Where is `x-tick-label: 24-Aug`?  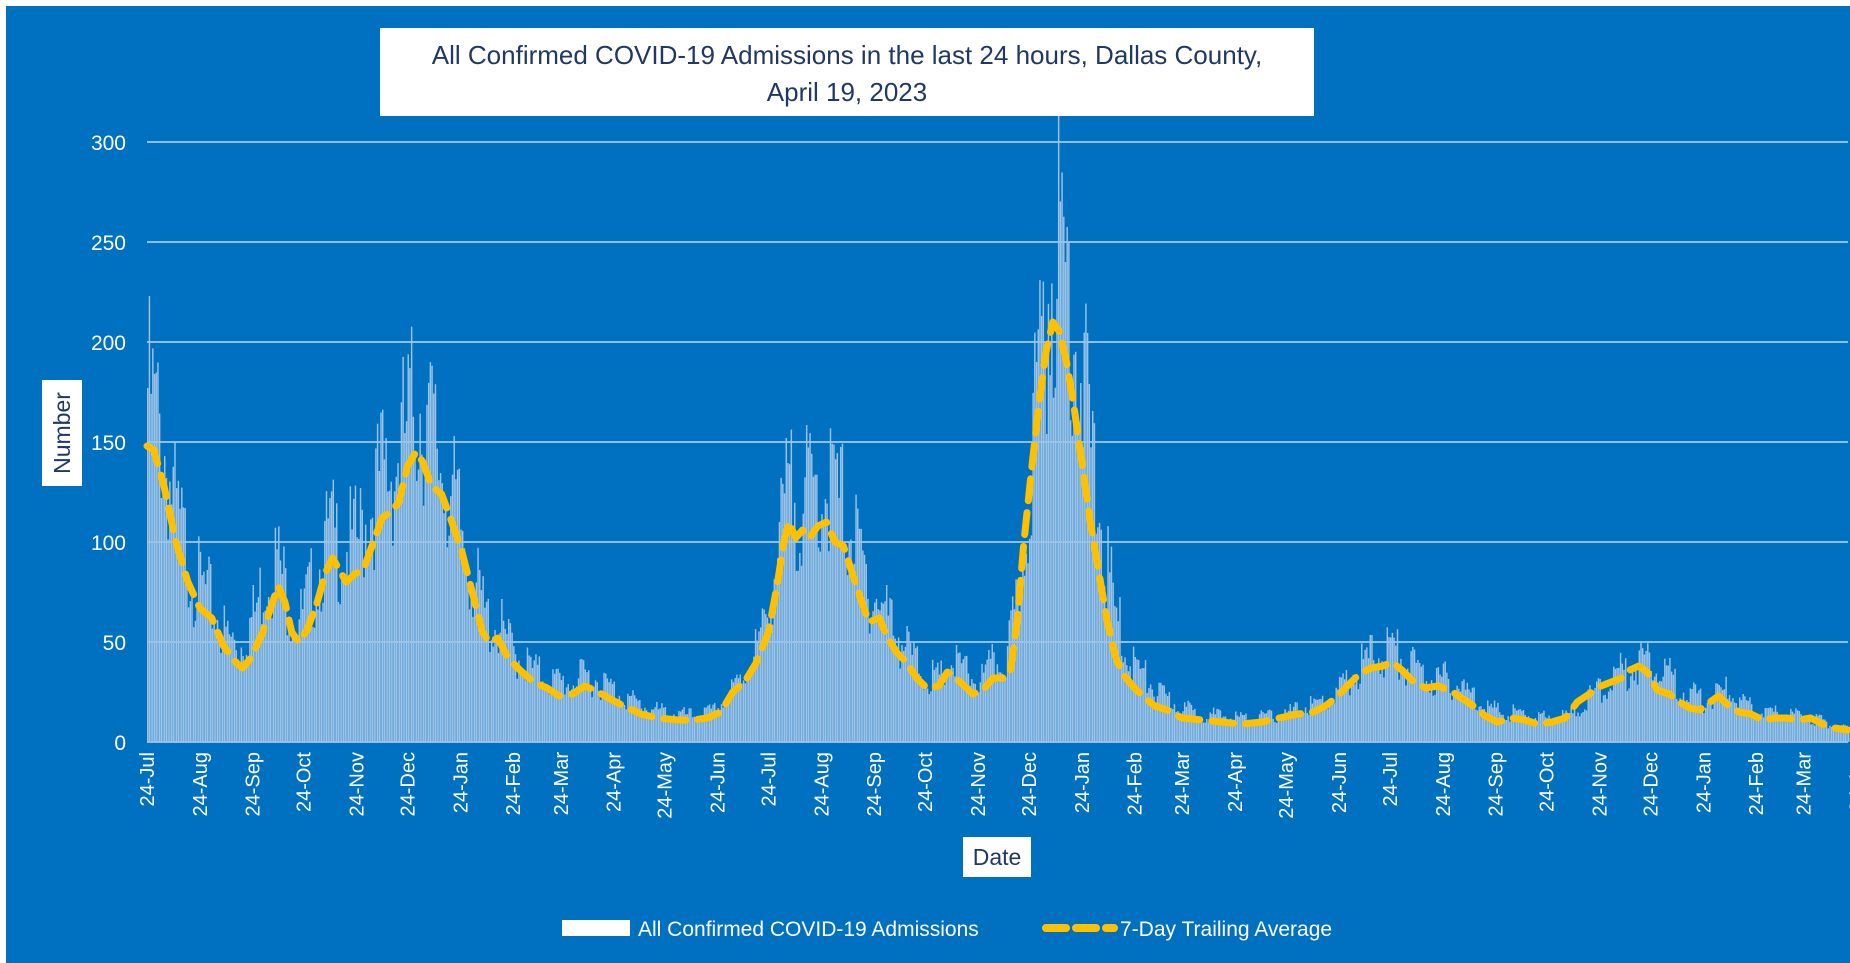
x-tick-label: 24-Aug is located at coordinates (201, 784).